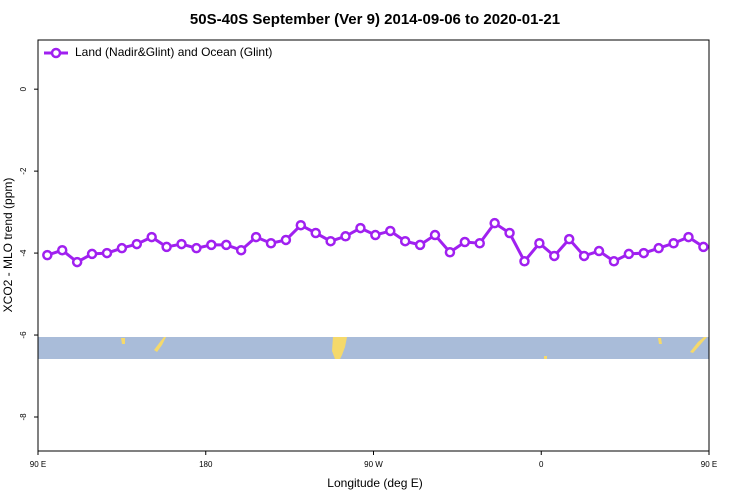 The image size is (750, 500). What do you see at coordinates (23, 253) in the screenshot?
I see `y-tick-label: -4` at bounding box center [23, 253].